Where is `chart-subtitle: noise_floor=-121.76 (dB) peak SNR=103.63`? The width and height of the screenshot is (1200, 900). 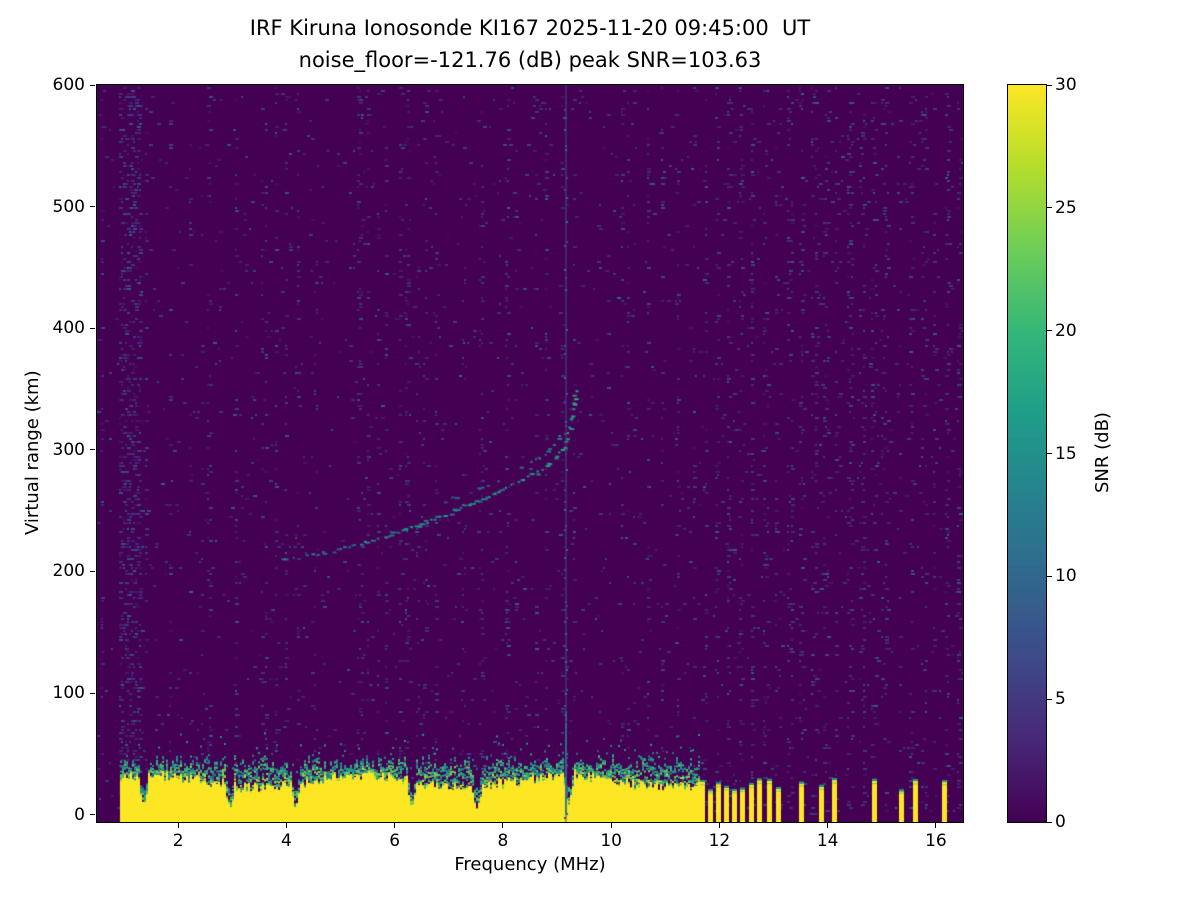 chart-subtitle: noise_floor=-121.76 (dB) peak SNR=103.63 is located at coordinates (530, 60).